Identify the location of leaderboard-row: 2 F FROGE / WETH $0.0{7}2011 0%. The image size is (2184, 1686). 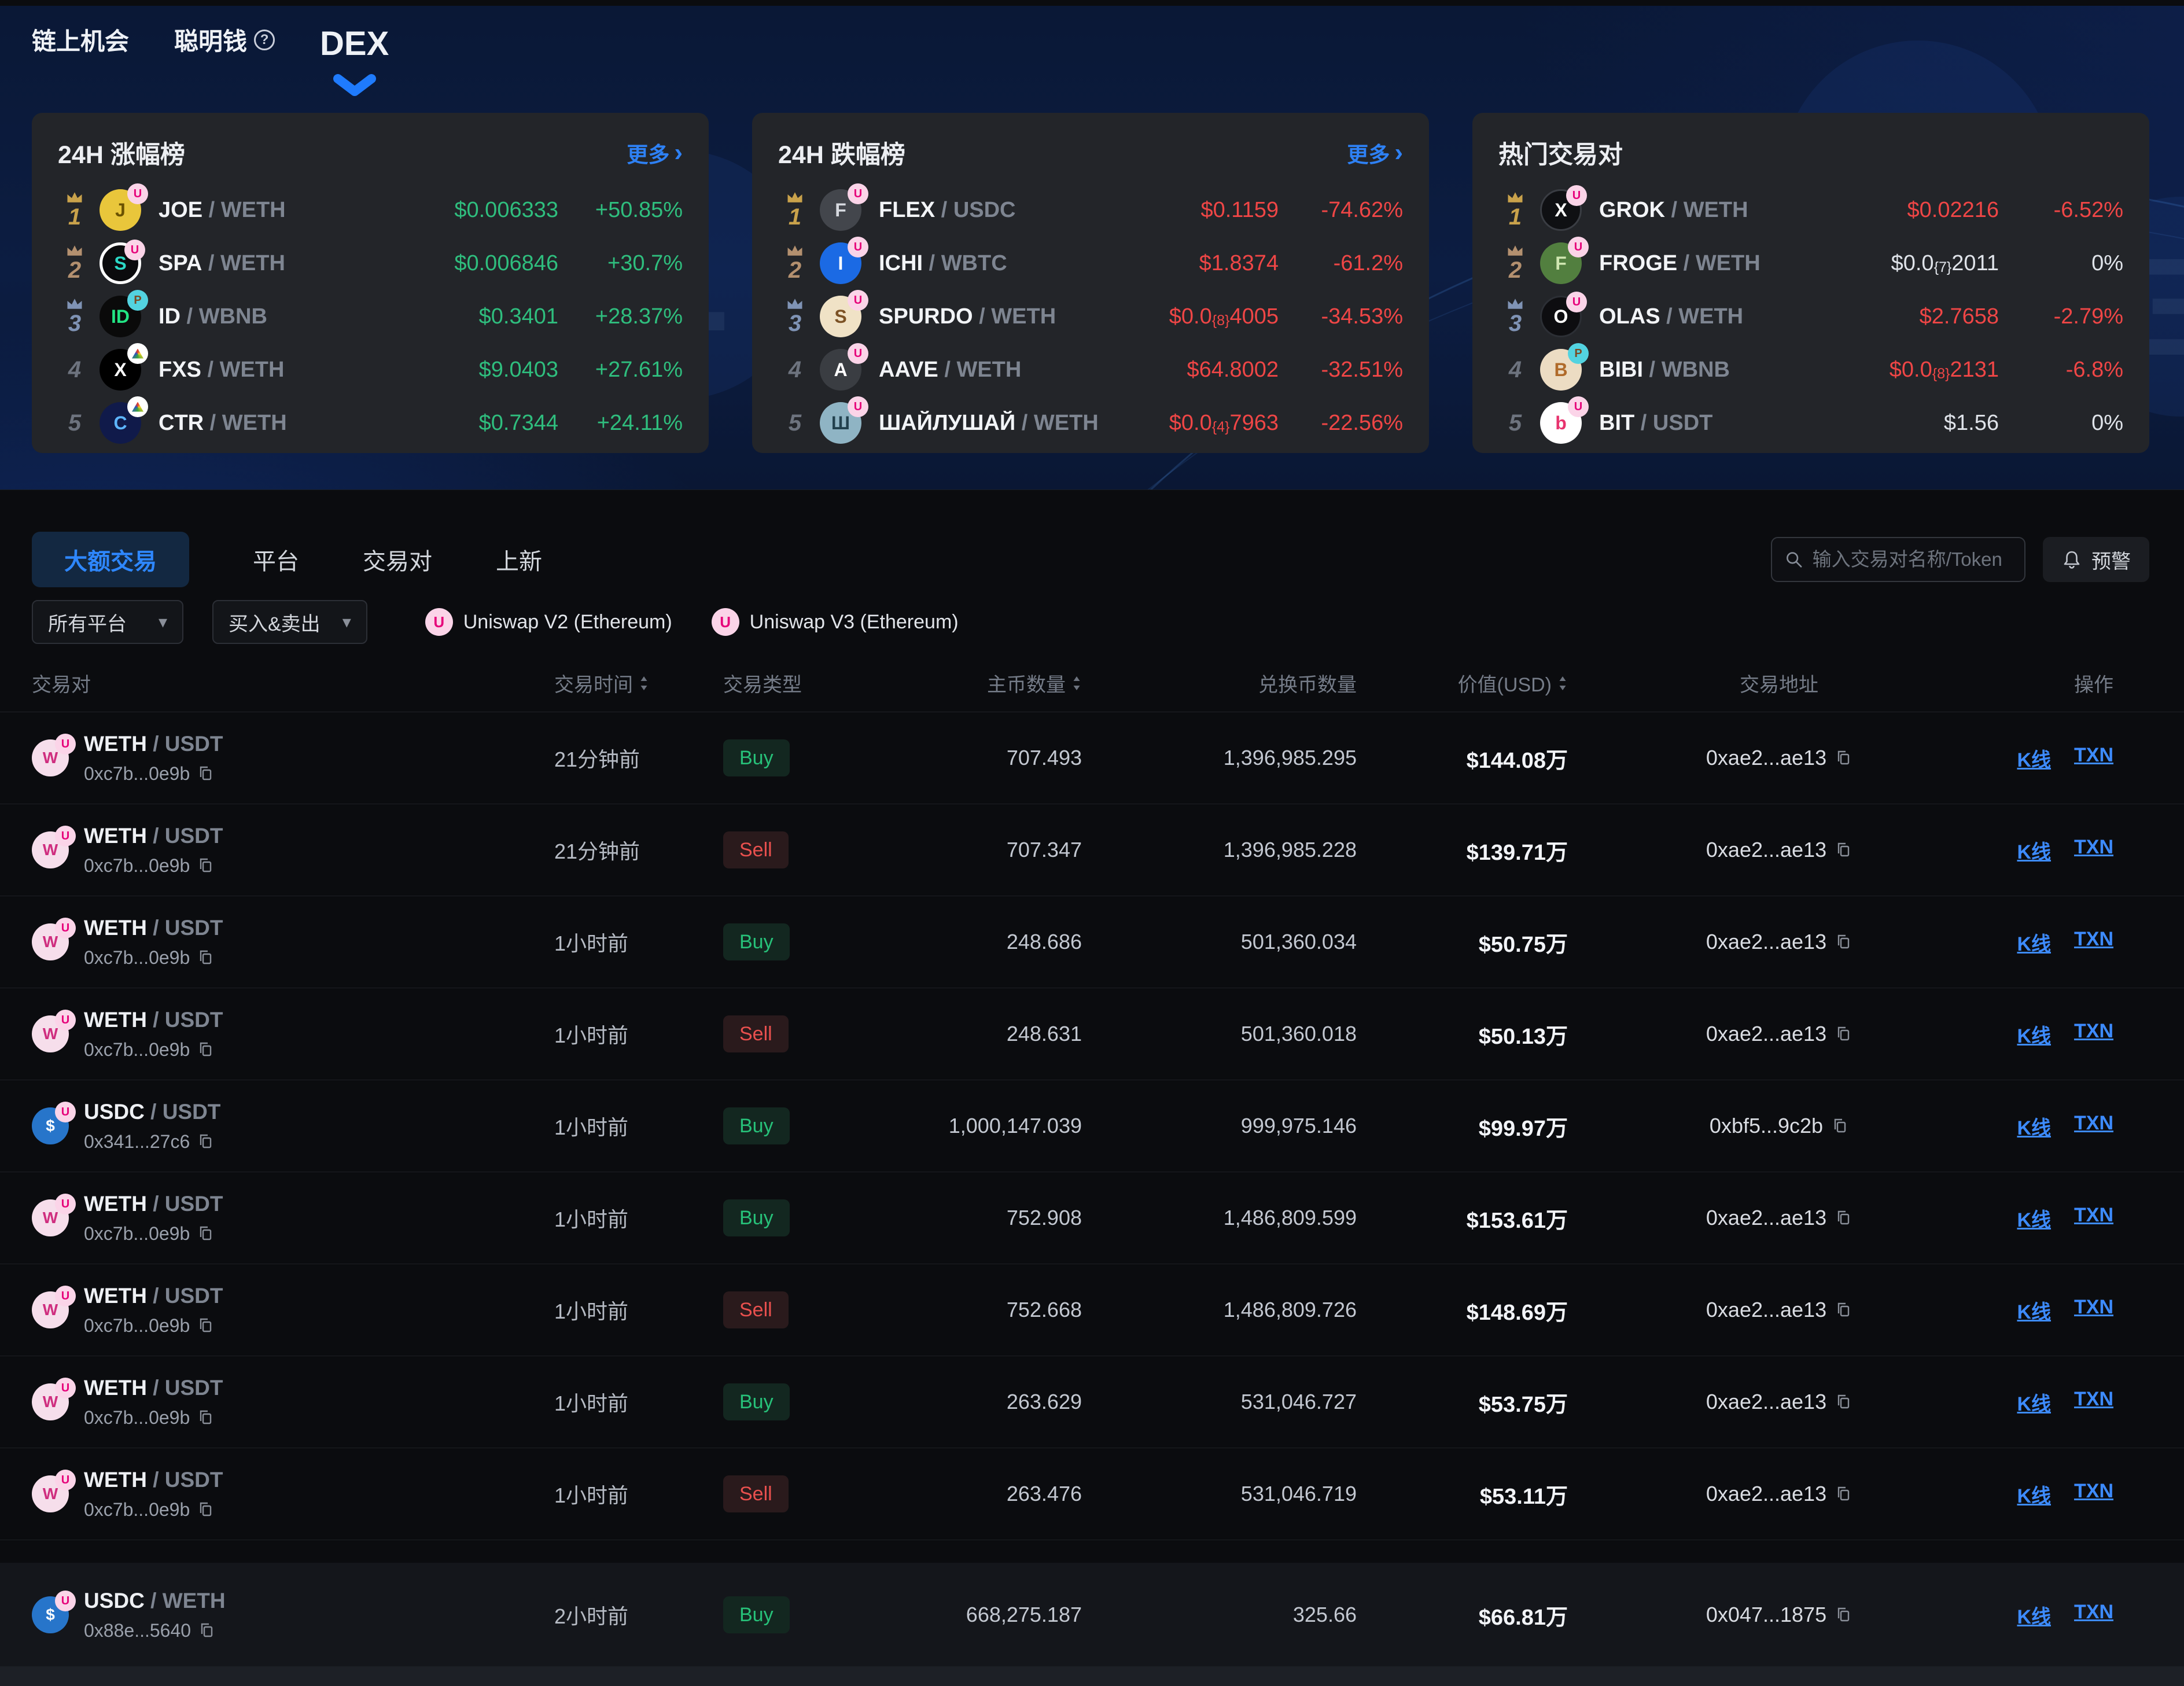
(1811, 263).